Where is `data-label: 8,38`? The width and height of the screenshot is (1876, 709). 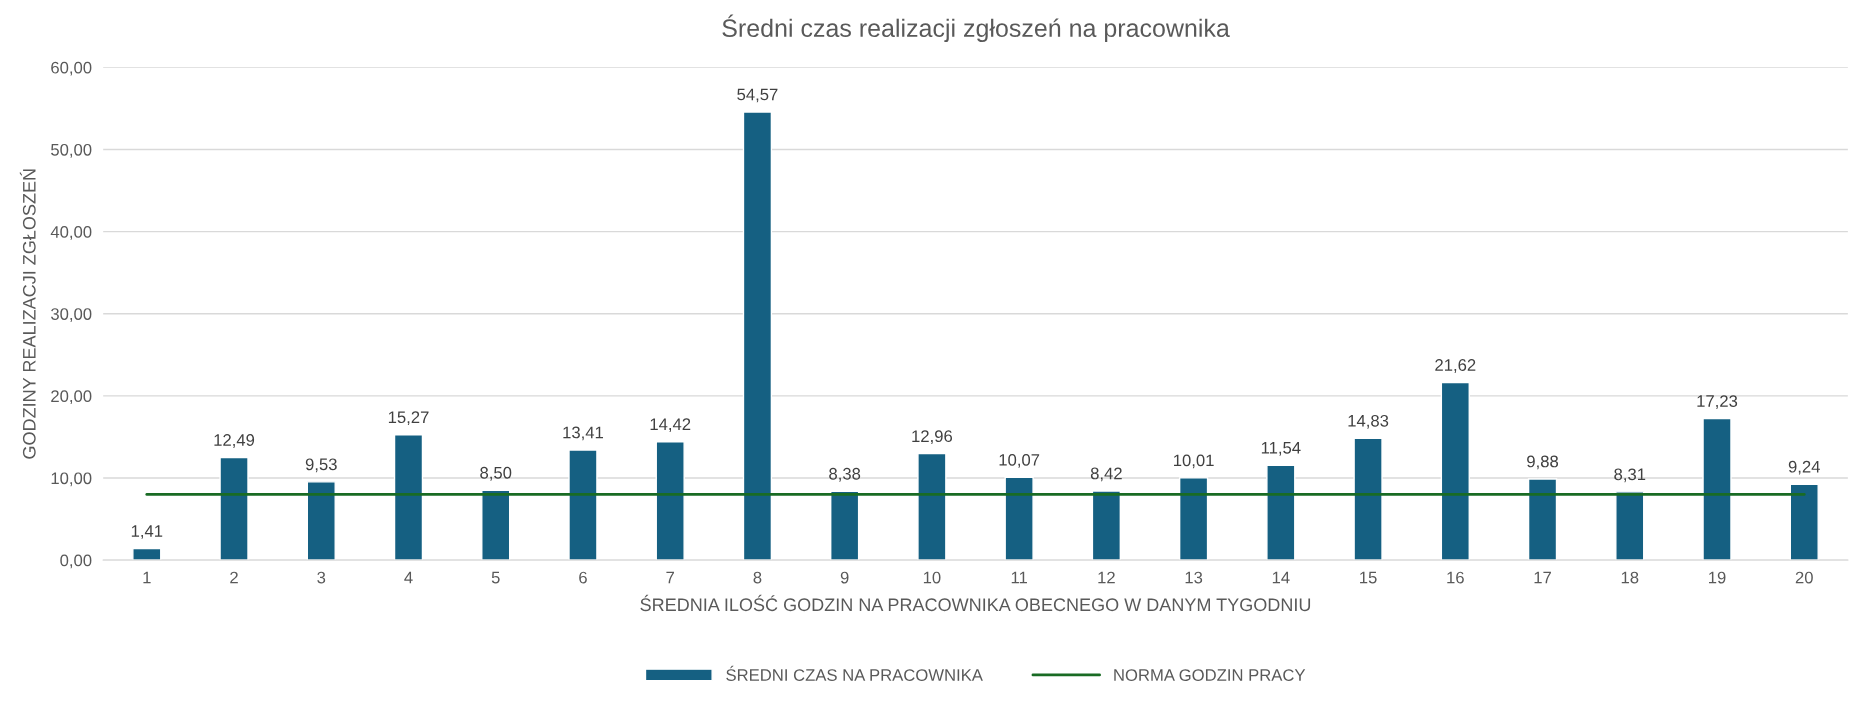 data-label: 8,38 is located at coordinates (845, 474).